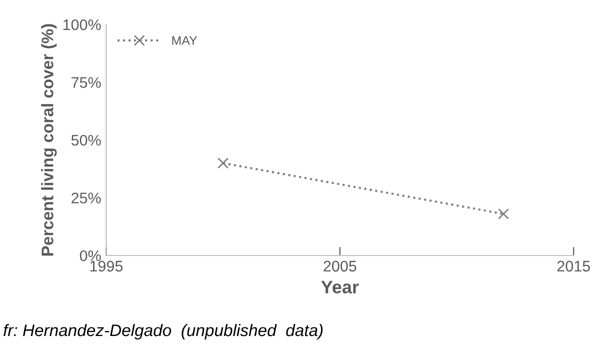 The width and height of the screenshot is (607, 350). Describe the element at coordinates (82, 24) in the screenshot. I see `y-tick-label: 100%` at that location.